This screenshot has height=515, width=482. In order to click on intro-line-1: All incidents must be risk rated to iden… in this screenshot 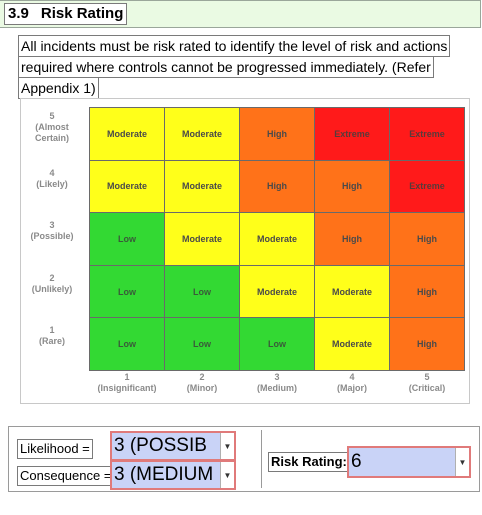, I will do `click(234, 46)`.